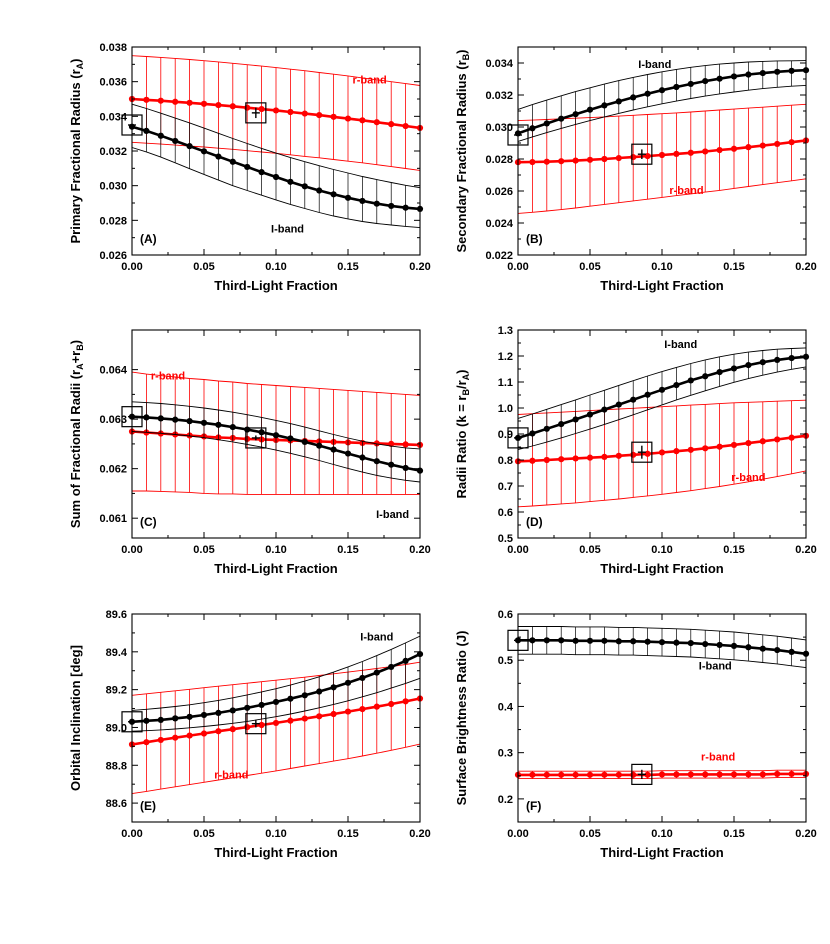 This screenshot has width=830, height=944. Describe the element at coordinates (113, 221) in the screenshot. I see `y-tick-label: 0.028` at that location.